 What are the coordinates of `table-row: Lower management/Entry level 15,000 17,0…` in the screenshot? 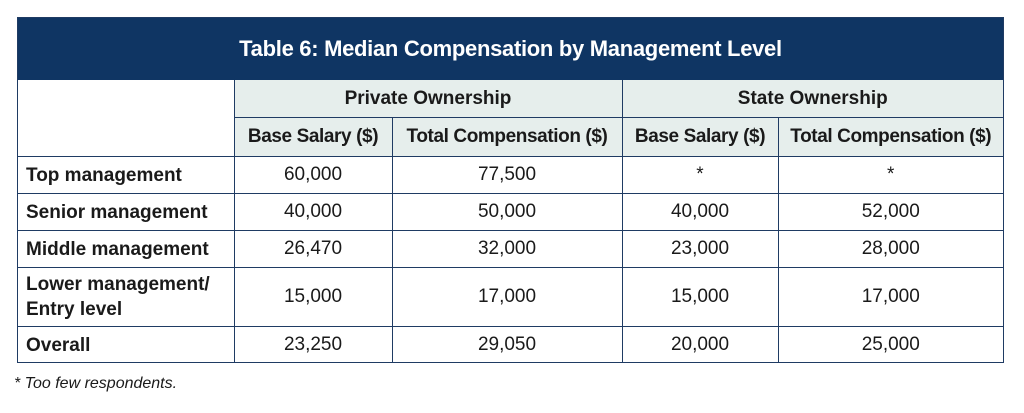 It's located at (510, 297).